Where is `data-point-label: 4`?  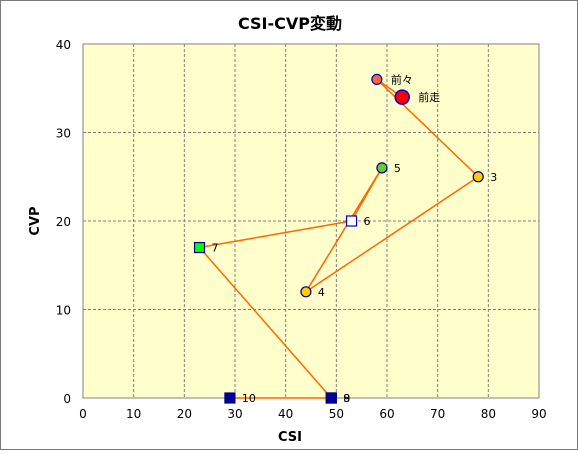
data-point-label: 4 is located at coordinates (321, 292).